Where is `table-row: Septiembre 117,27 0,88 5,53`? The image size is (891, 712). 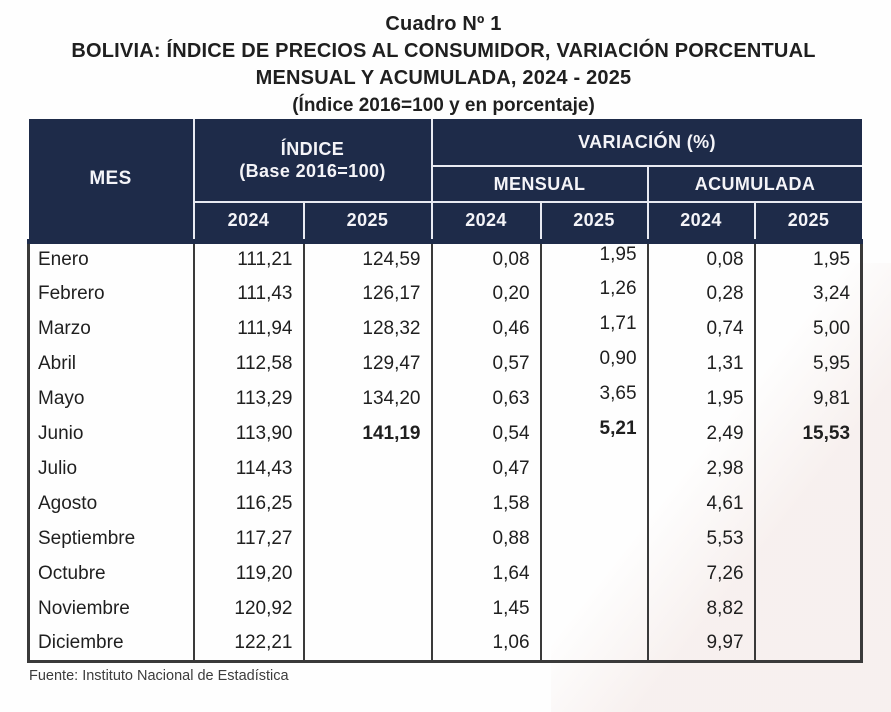 table-row: Septiembre 117,27 0,88 5,53 is located at coordinates (445, 538).